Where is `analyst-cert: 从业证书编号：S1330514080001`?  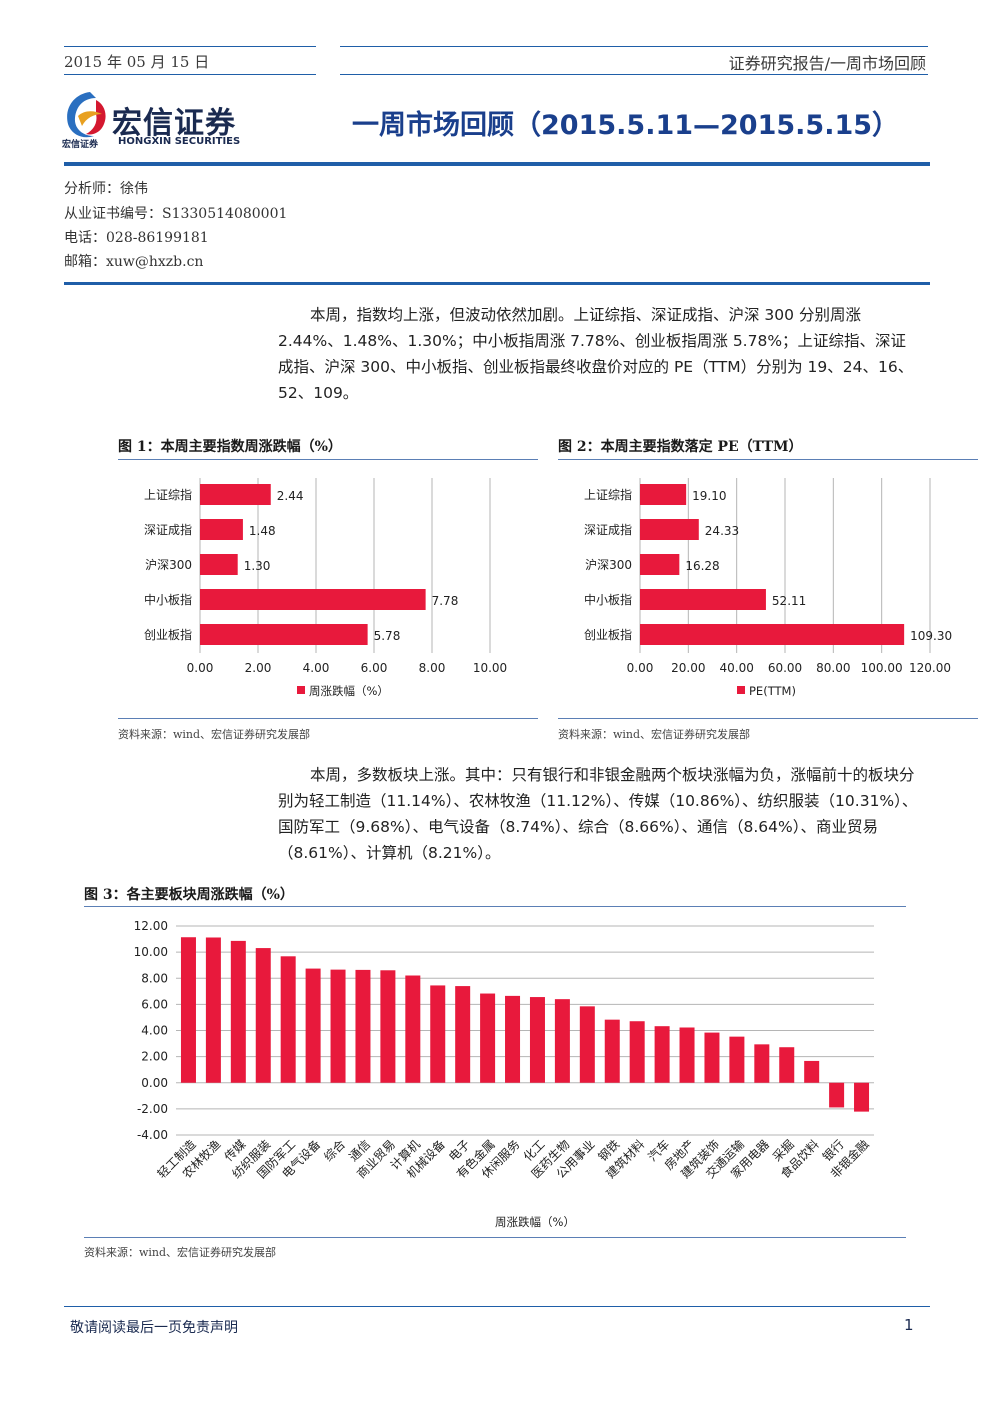 analyst-cert: 从业证书编号：S1330514080001 is located at coordinates (176, 214).